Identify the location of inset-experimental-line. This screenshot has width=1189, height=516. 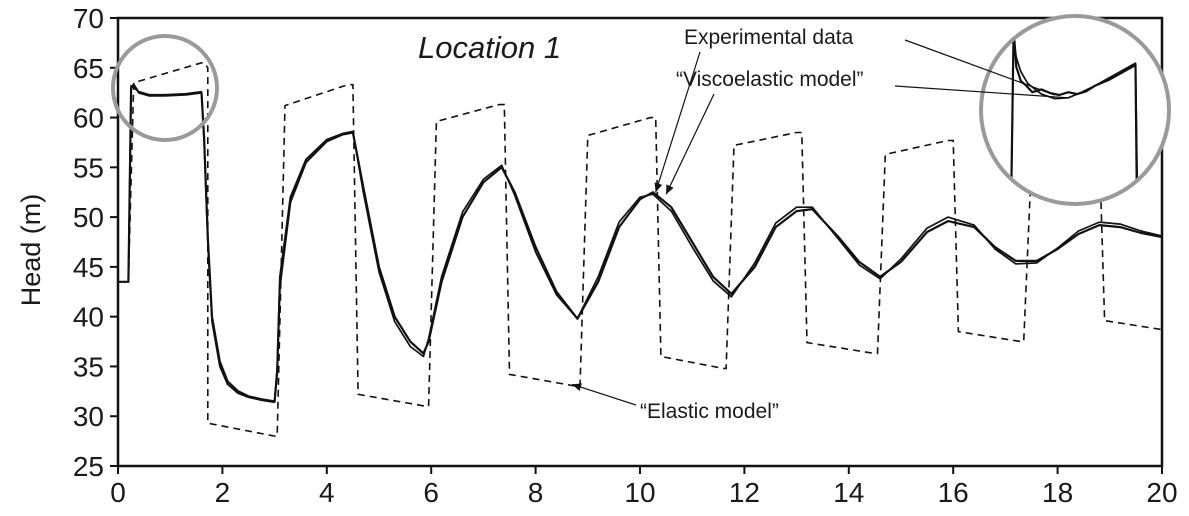
(1073, 115).